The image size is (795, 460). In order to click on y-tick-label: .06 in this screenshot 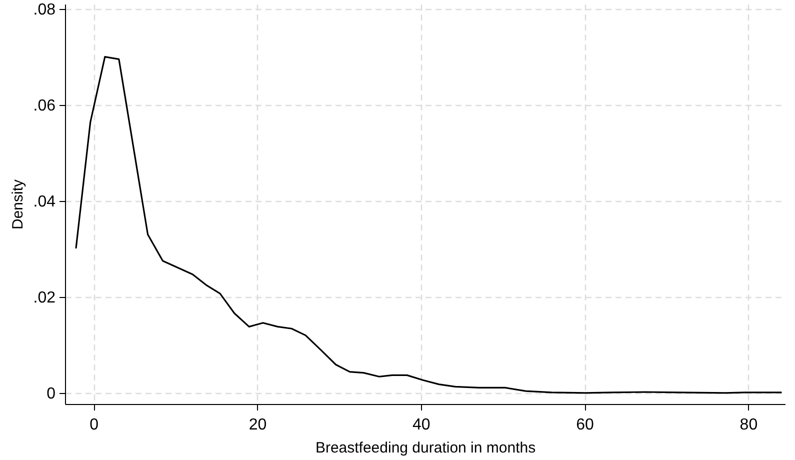, I will do `click(44, 105)`.